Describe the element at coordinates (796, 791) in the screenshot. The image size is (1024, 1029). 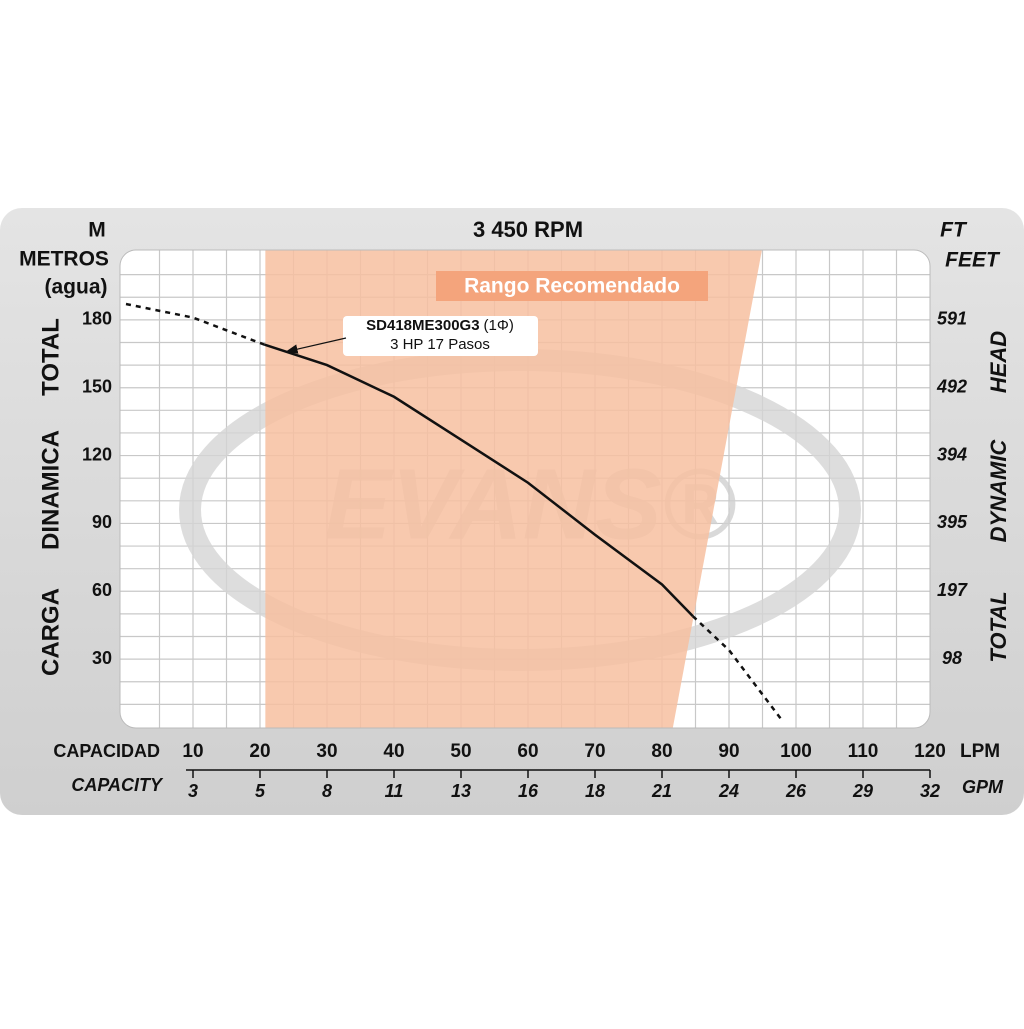
I see `x2-tick-label: 26` at that location.